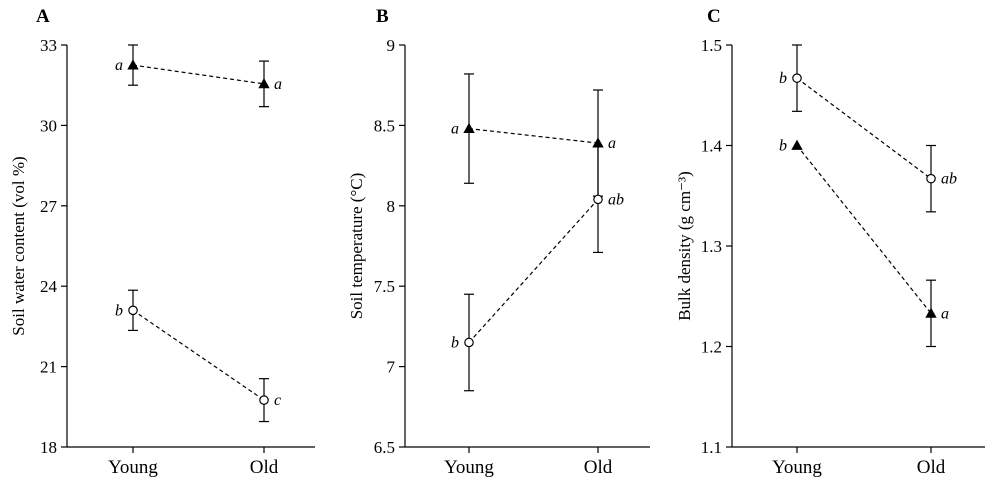  What do you see at coordinates (48, 367) in the screenshot?
I see `y-tick-label: 21` at bounding box center [48, 367].